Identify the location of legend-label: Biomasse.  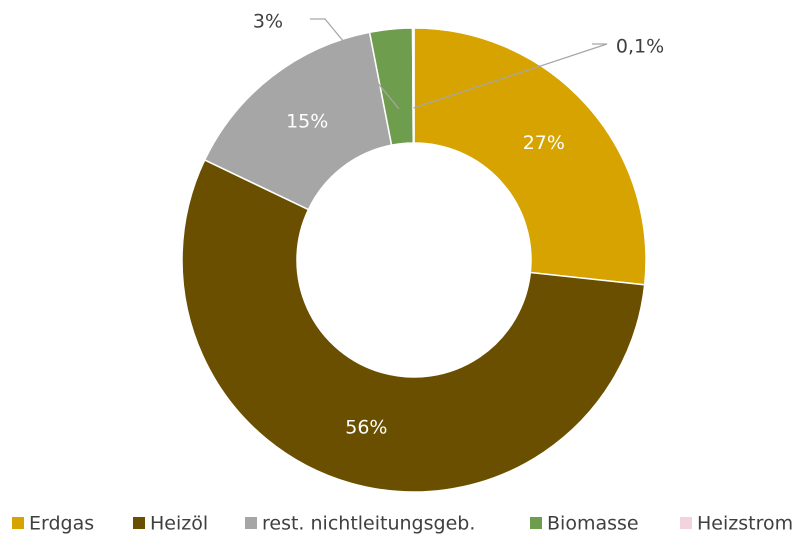
(593, 524).